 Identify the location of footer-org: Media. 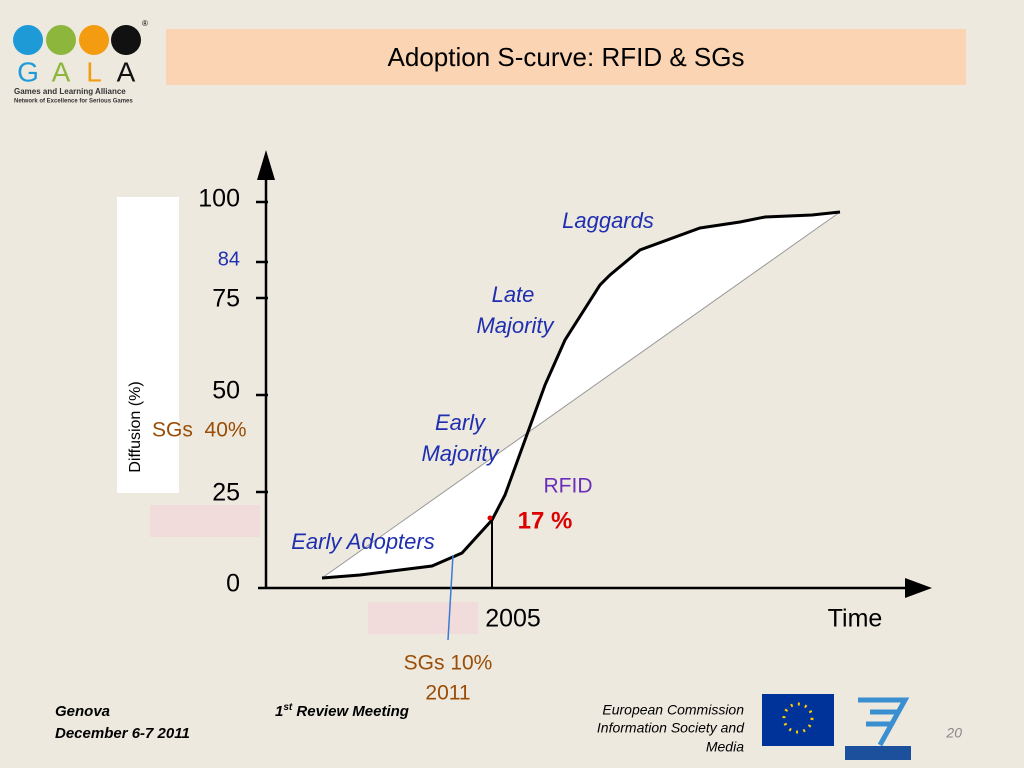
(725, 747).